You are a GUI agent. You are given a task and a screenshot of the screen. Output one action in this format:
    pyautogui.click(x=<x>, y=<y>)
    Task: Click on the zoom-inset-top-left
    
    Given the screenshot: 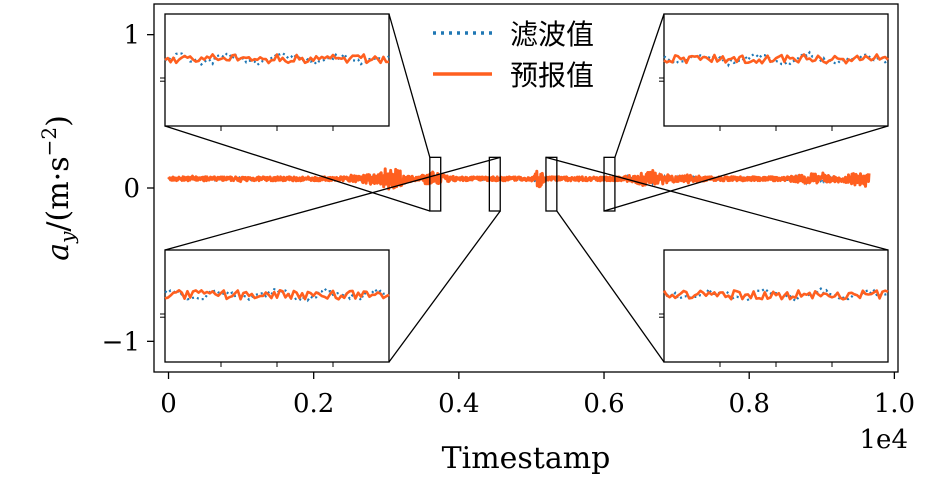 What is the action you would take?
    pyautogui.click(x=275, y=72)
    